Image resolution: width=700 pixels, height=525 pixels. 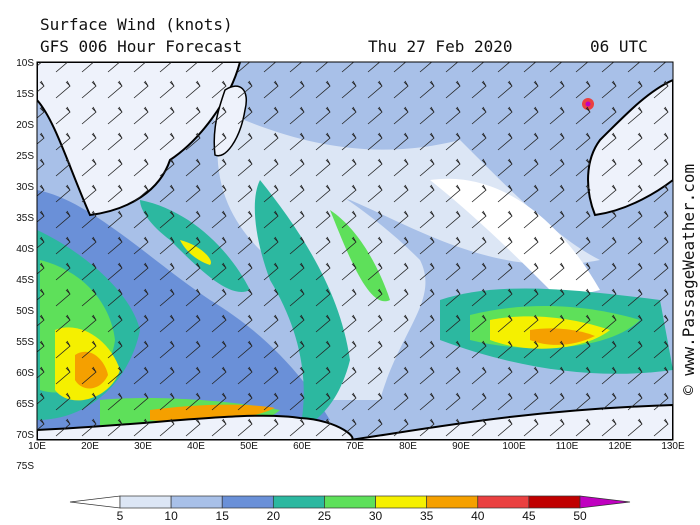 What do you see at coordinates (620, 446) in the screenshot?
I see `lon-label: 120E` at bounding box center [620, 446].